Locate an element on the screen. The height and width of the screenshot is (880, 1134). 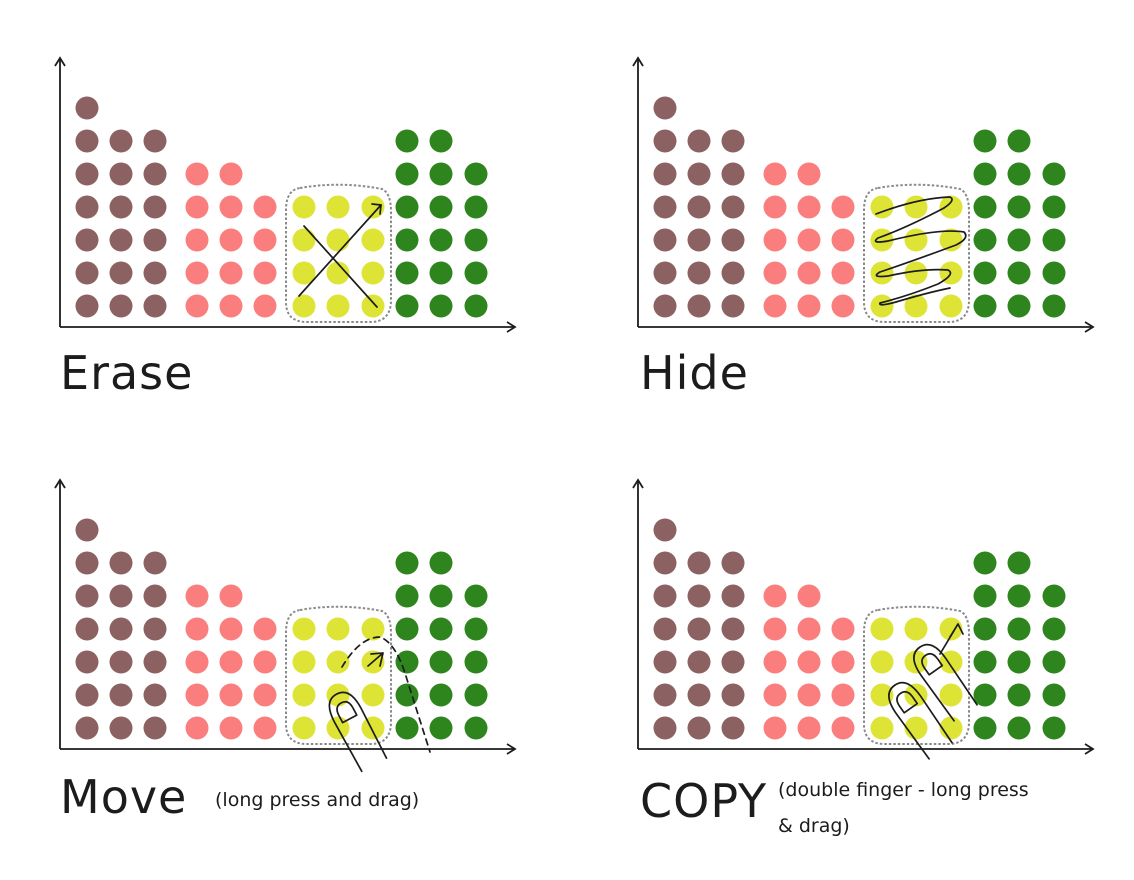
finger-icon is located at coordinates (945, 682).